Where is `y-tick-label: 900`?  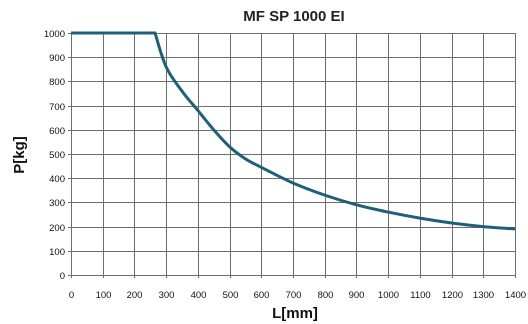 y-tick-label: 900 is located at coordinates (57, 58).